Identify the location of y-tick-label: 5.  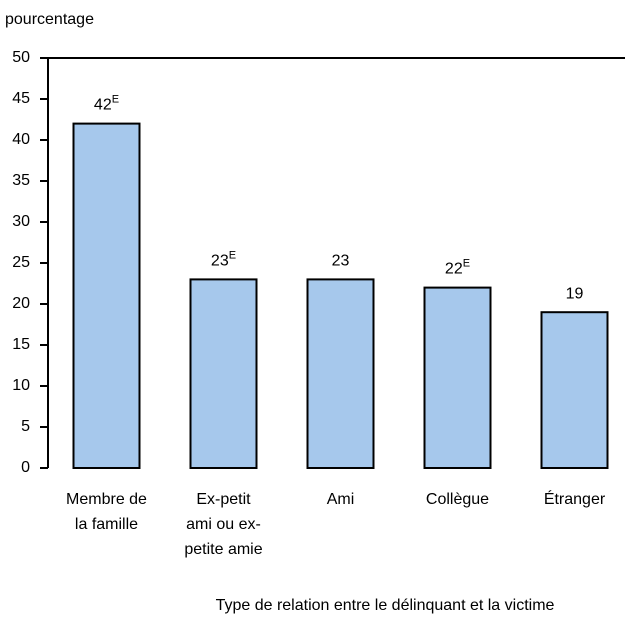
(25, 426).